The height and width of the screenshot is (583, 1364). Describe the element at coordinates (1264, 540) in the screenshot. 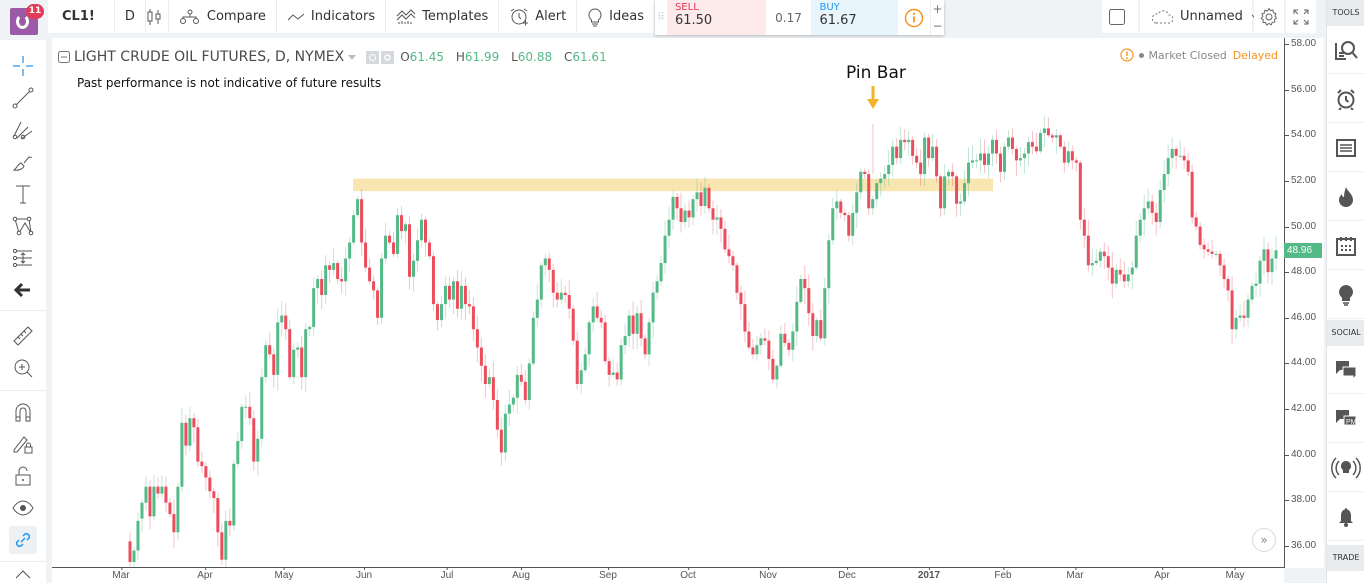

I see `scroll-to-realtime-button: »` at that location.